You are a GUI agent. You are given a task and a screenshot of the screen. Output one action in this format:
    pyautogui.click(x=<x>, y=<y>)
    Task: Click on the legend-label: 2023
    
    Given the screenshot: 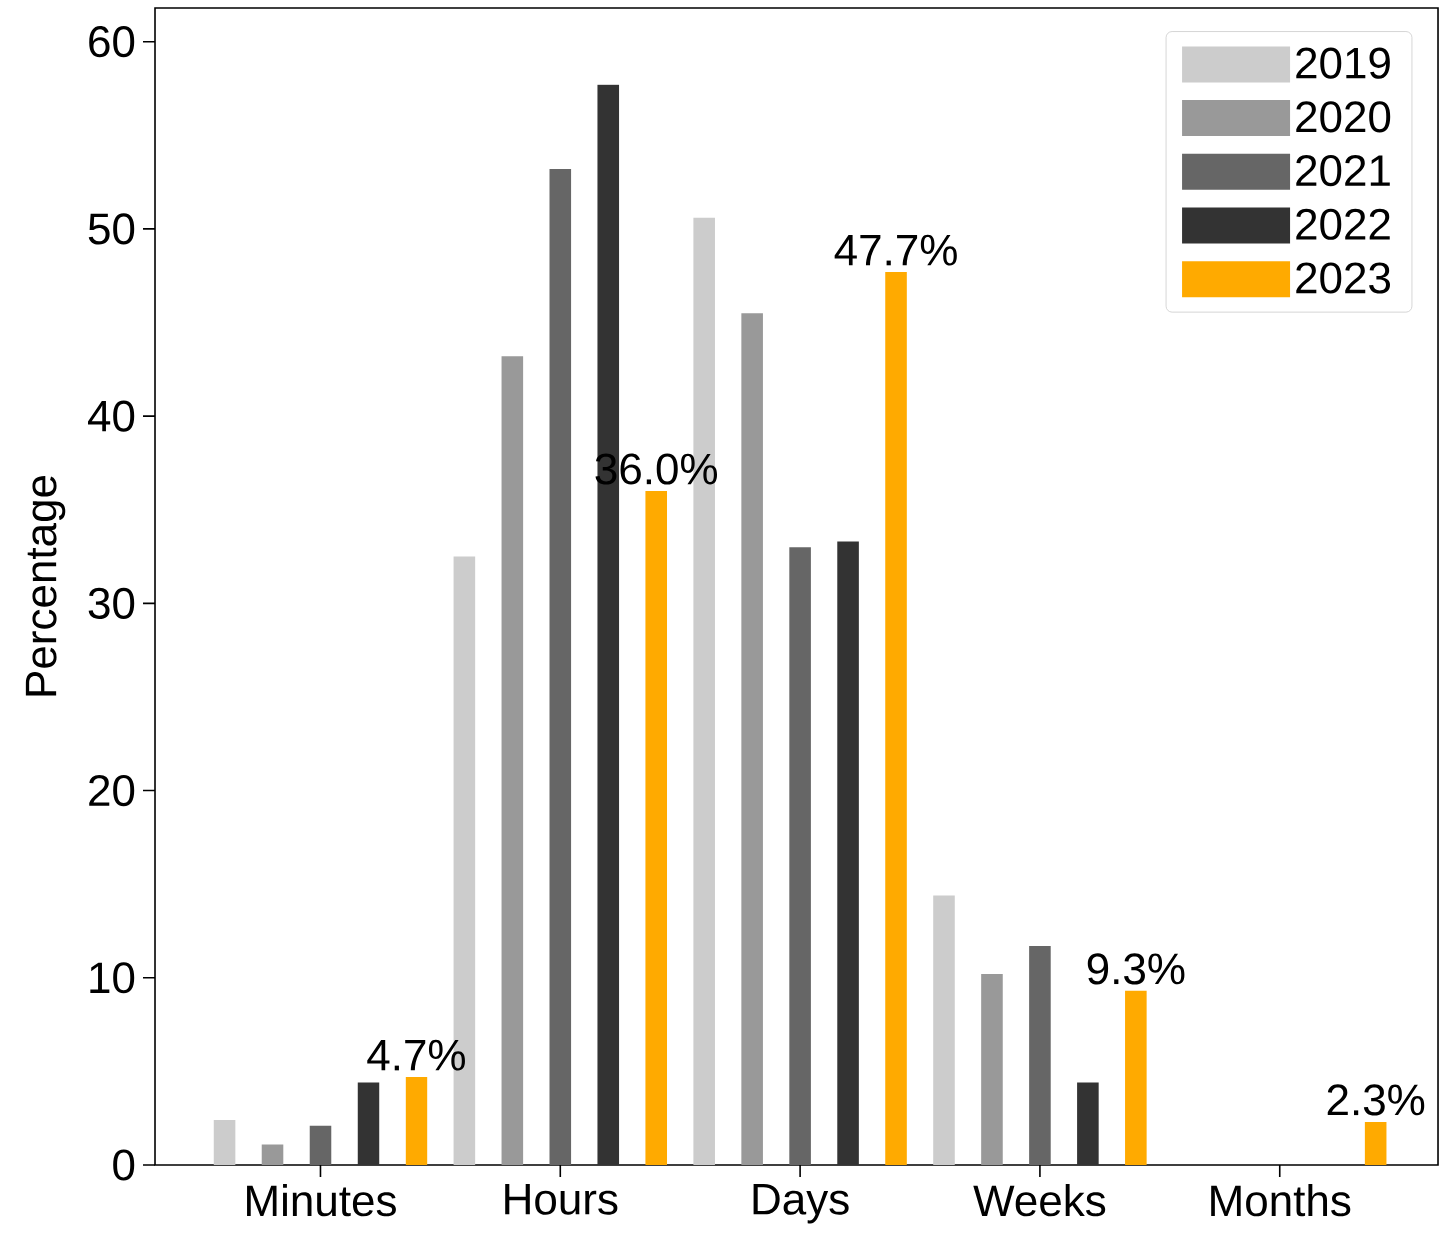 What is the action you would take?
    pyautogui.click(x=1343, y=278)
    